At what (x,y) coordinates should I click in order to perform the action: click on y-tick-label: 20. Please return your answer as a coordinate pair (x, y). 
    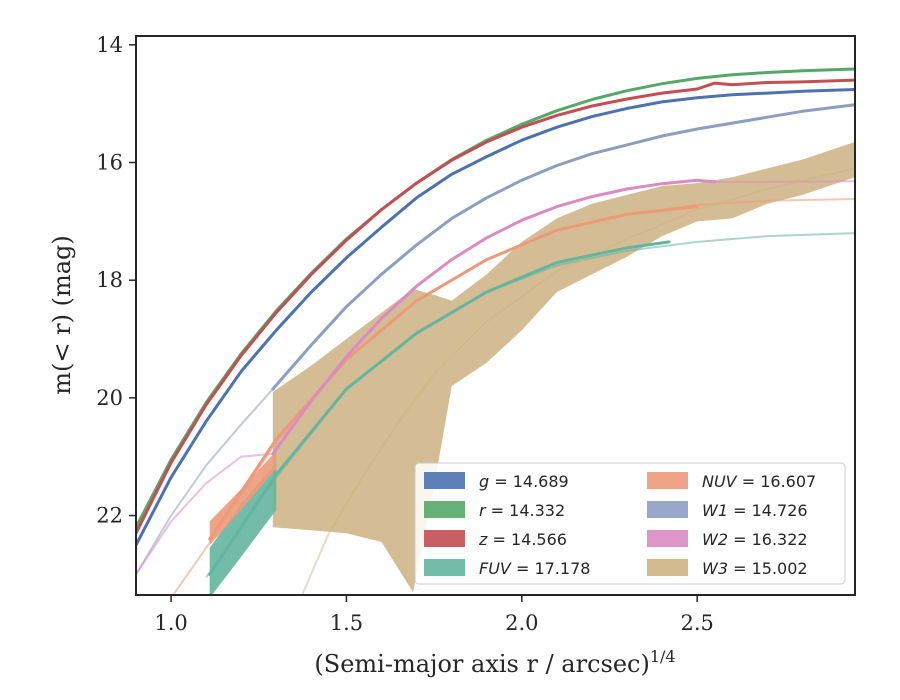
    Looking at the image, I should click on (109, 398).